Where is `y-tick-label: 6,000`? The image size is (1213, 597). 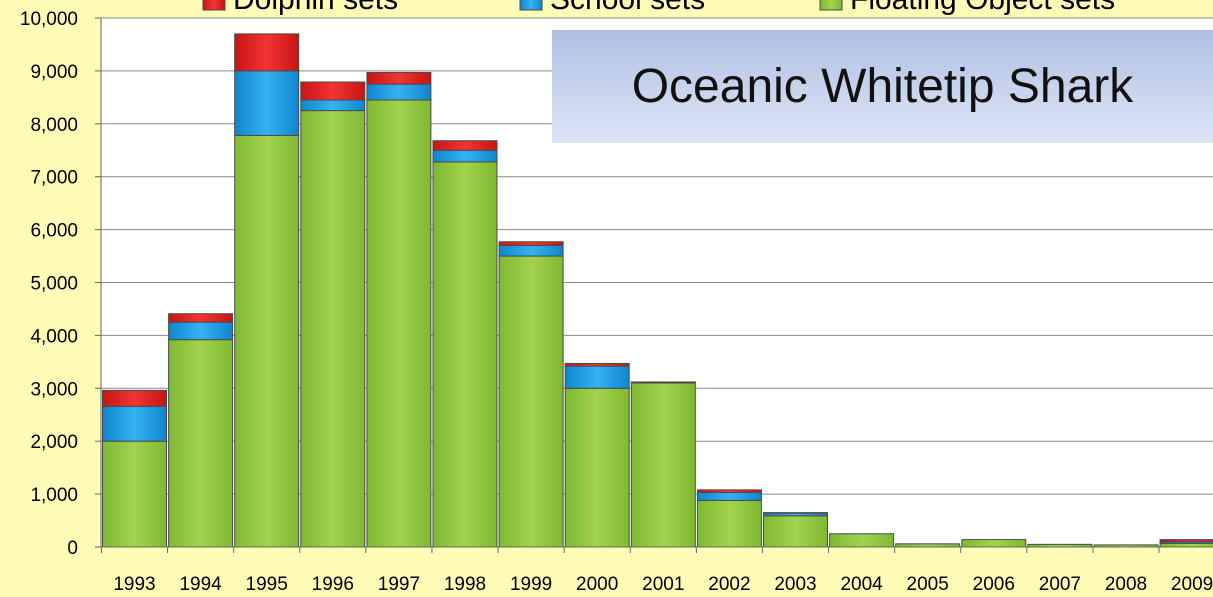
y-tick-label: 6,000 is located at coordinates (54, 231).